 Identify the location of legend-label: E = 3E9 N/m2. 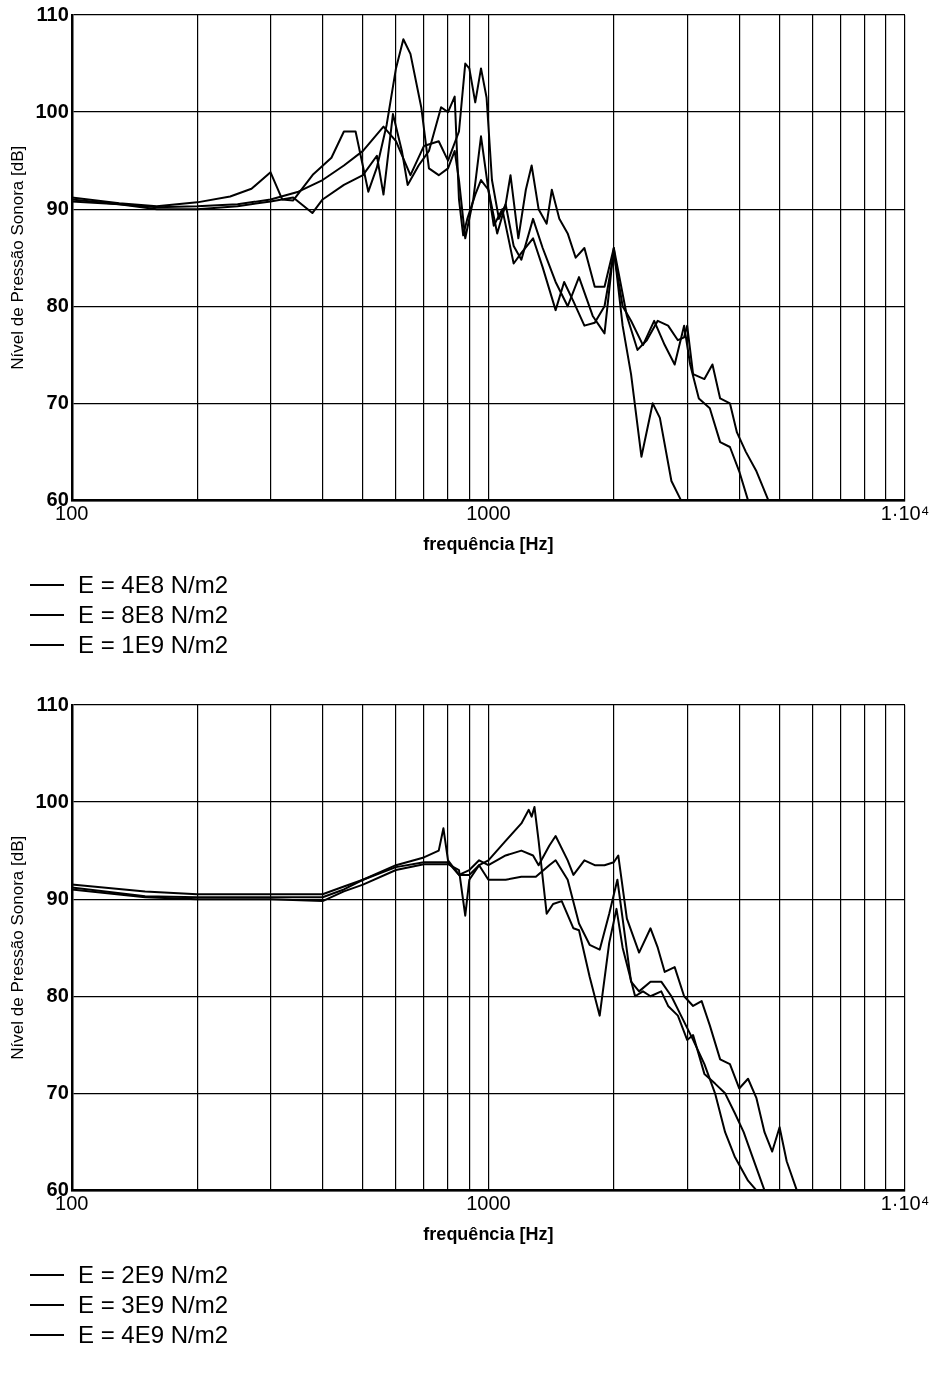
(153, 1305).